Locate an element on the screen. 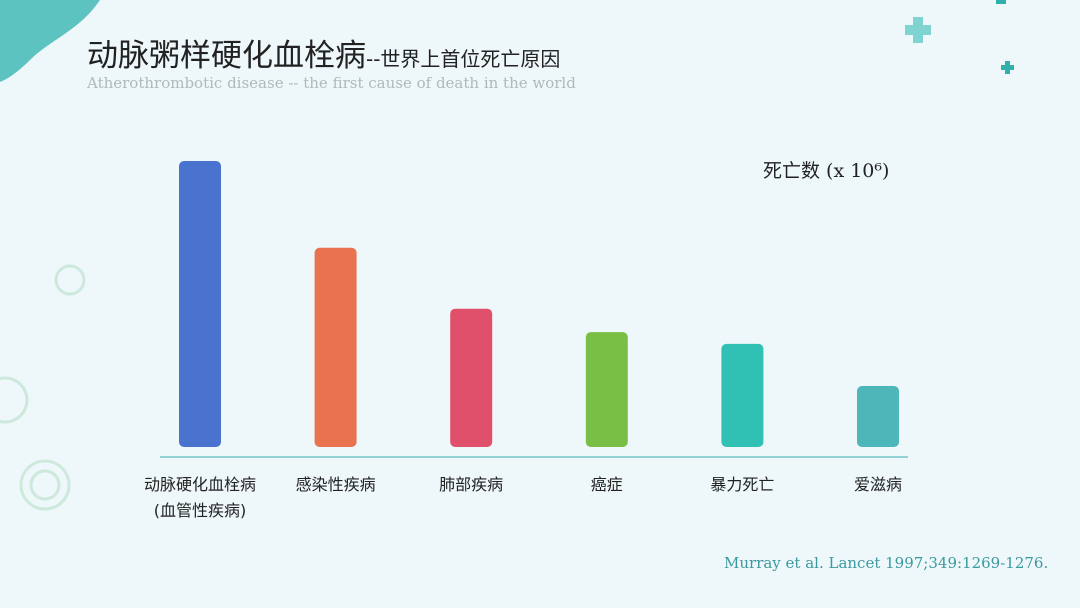 The height and width of the screenshot is (608, 1080). title-main: 动脉粥样硬化血栓病 is located at coordinates (226, 56).